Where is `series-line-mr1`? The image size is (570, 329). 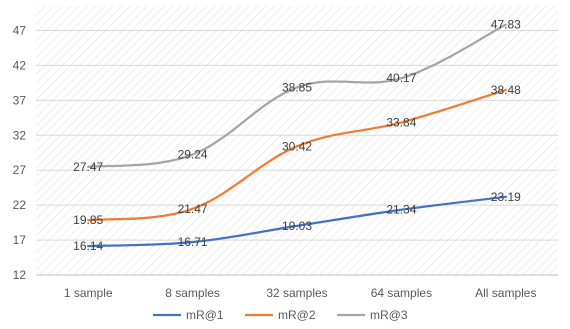 series-line-mr1 is located at coordinates (297, 221).